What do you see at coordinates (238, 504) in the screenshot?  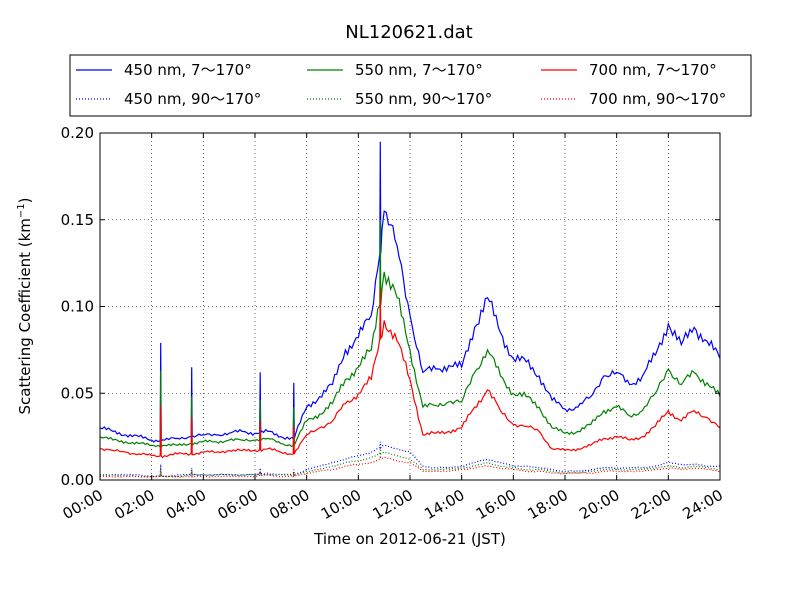 I see `x-tick-label: 06:00` at bounding box center [238, 504].